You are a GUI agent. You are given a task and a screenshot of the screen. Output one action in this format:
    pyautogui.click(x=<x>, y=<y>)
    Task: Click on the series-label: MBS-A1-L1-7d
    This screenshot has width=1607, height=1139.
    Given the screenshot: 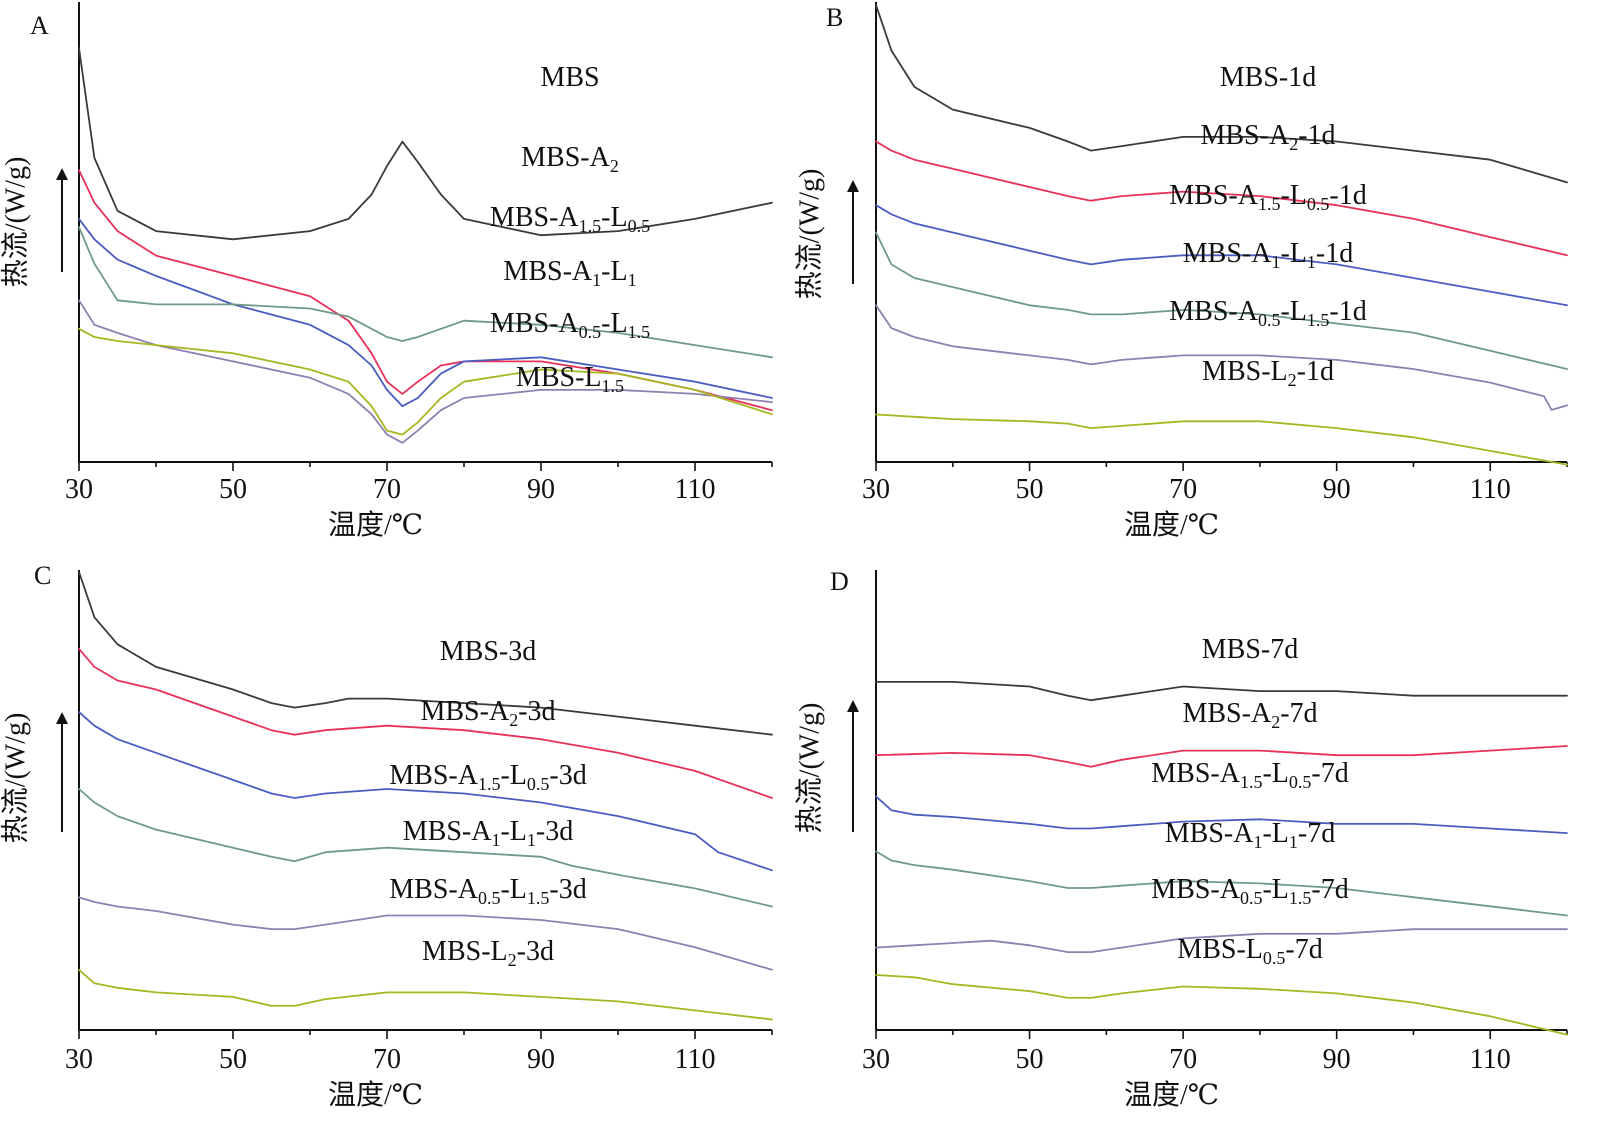 What is the action you would take?
    pyautogui.click(x=1250, y=835)
    